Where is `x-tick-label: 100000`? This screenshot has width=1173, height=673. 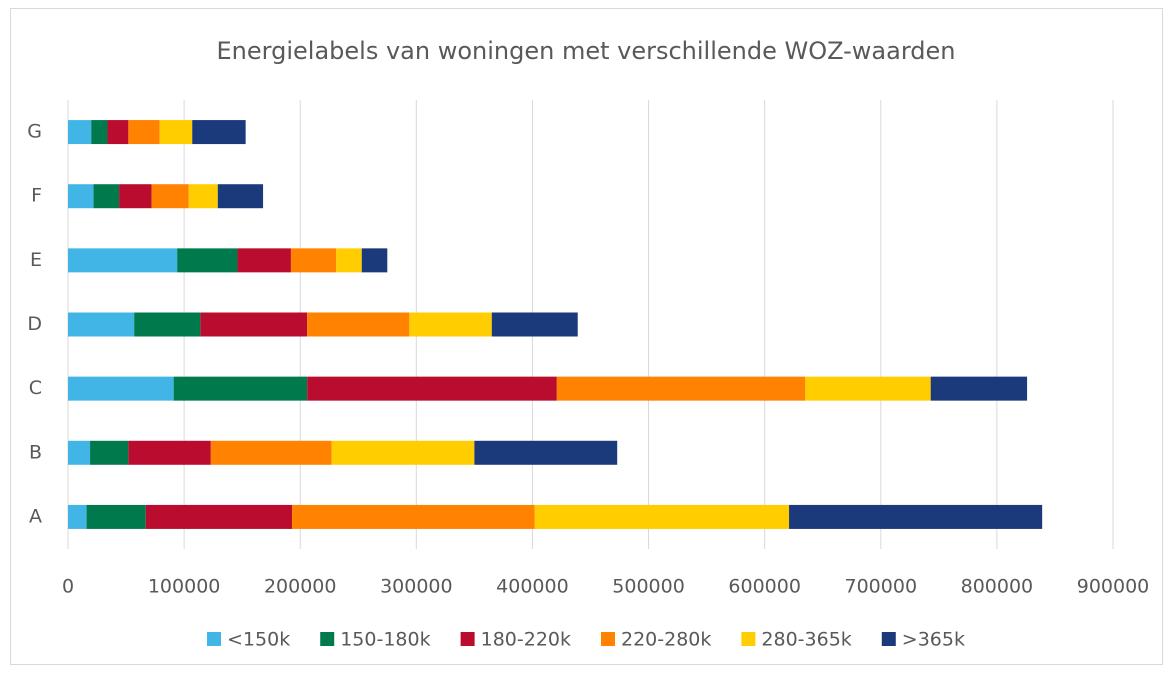
x-tick-label: 100000 is located at coordinates (184, 587).